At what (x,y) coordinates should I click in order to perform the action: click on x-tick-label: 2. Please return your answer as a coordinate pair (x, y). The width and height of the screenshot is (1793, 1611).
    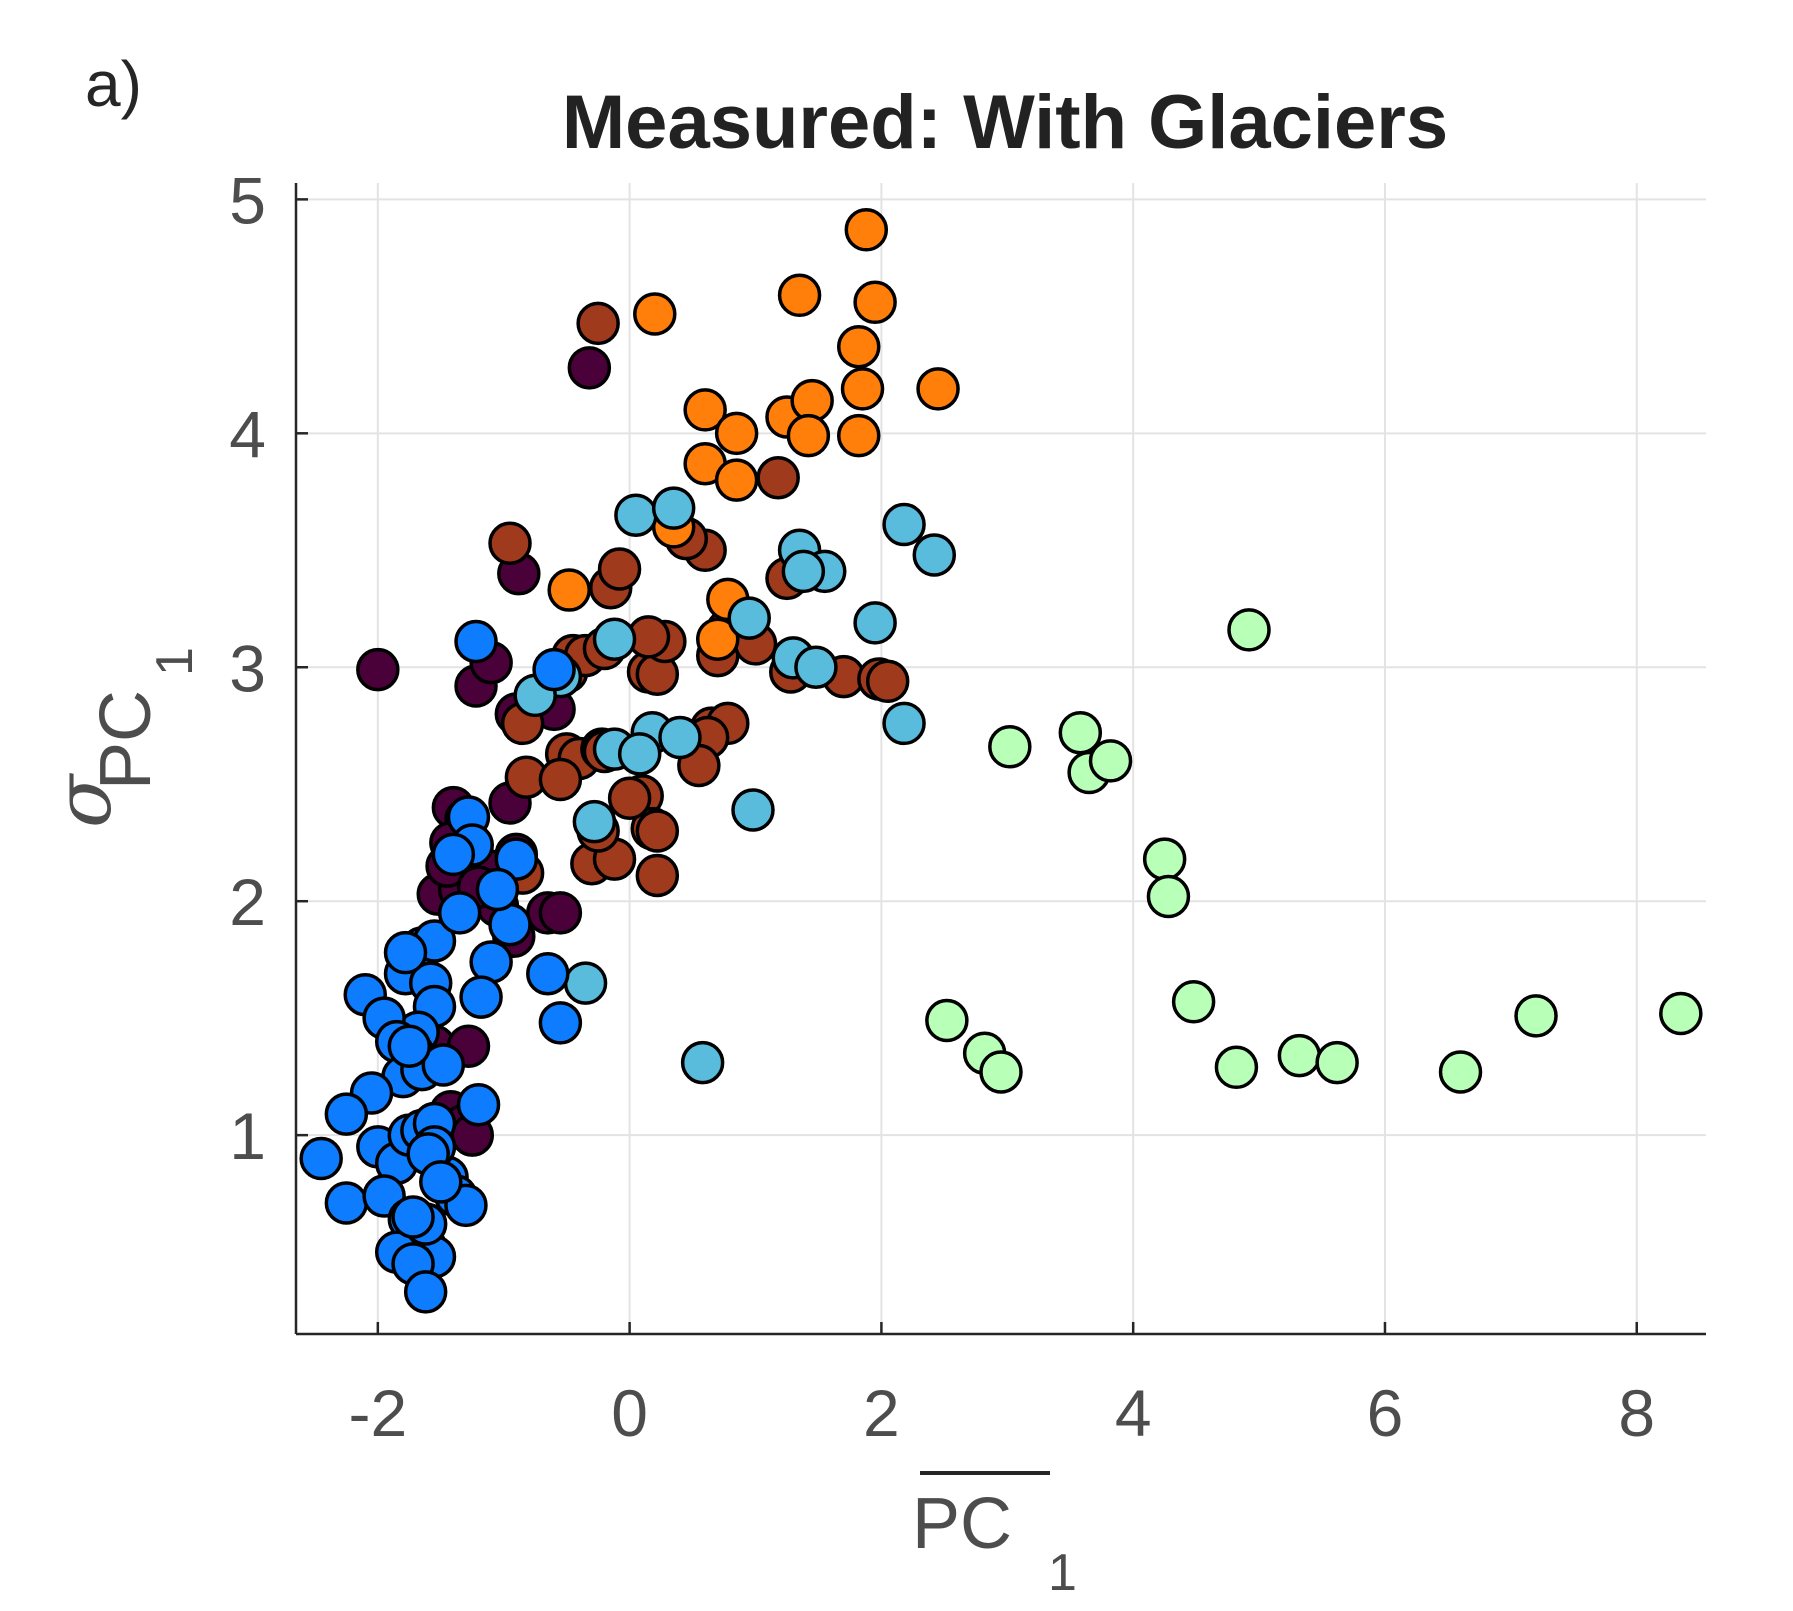
    Looking at the image, I should click on (881, 1413).